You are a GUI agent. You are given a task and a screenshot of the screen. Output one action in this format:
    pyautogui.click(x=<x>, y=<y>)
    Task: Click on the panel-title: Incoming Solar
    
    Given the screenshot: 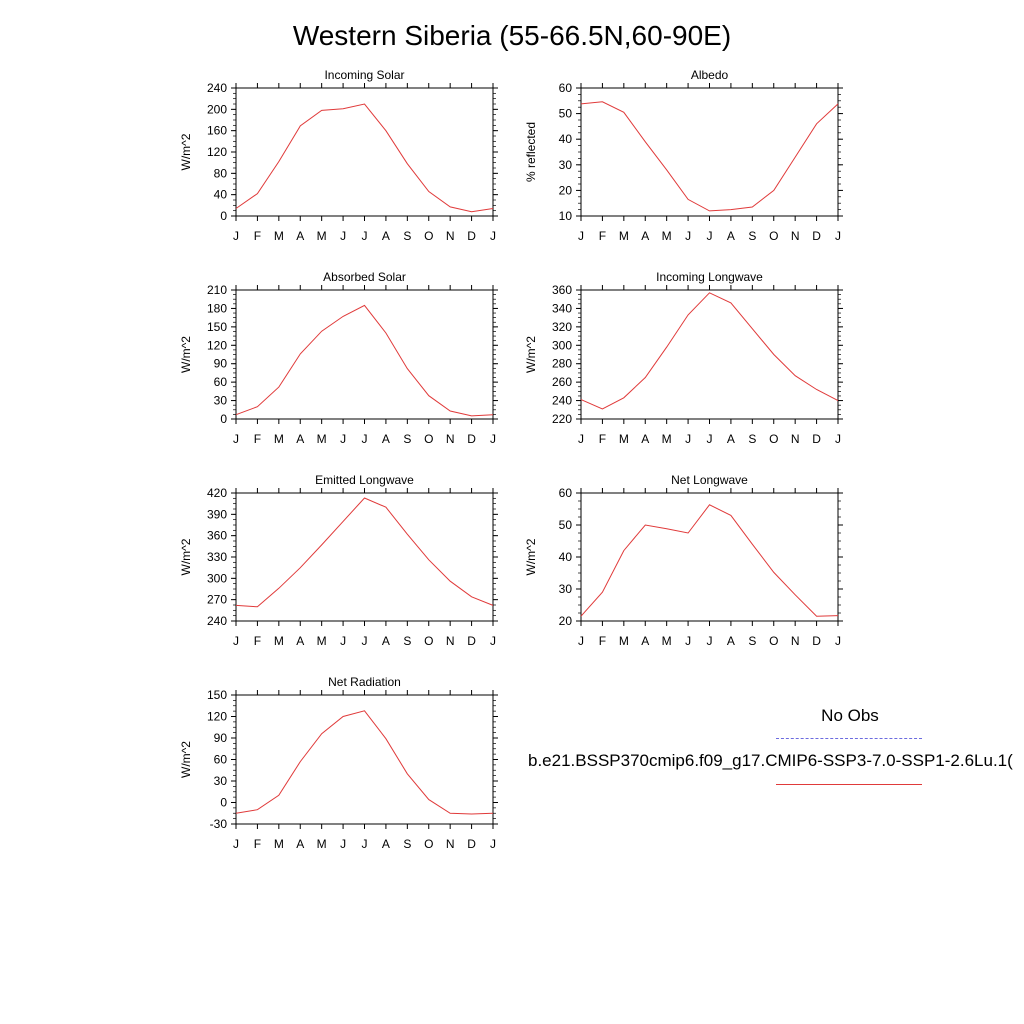 What is the action you would take?
    pyautogui.click(x=364, y=75)
    